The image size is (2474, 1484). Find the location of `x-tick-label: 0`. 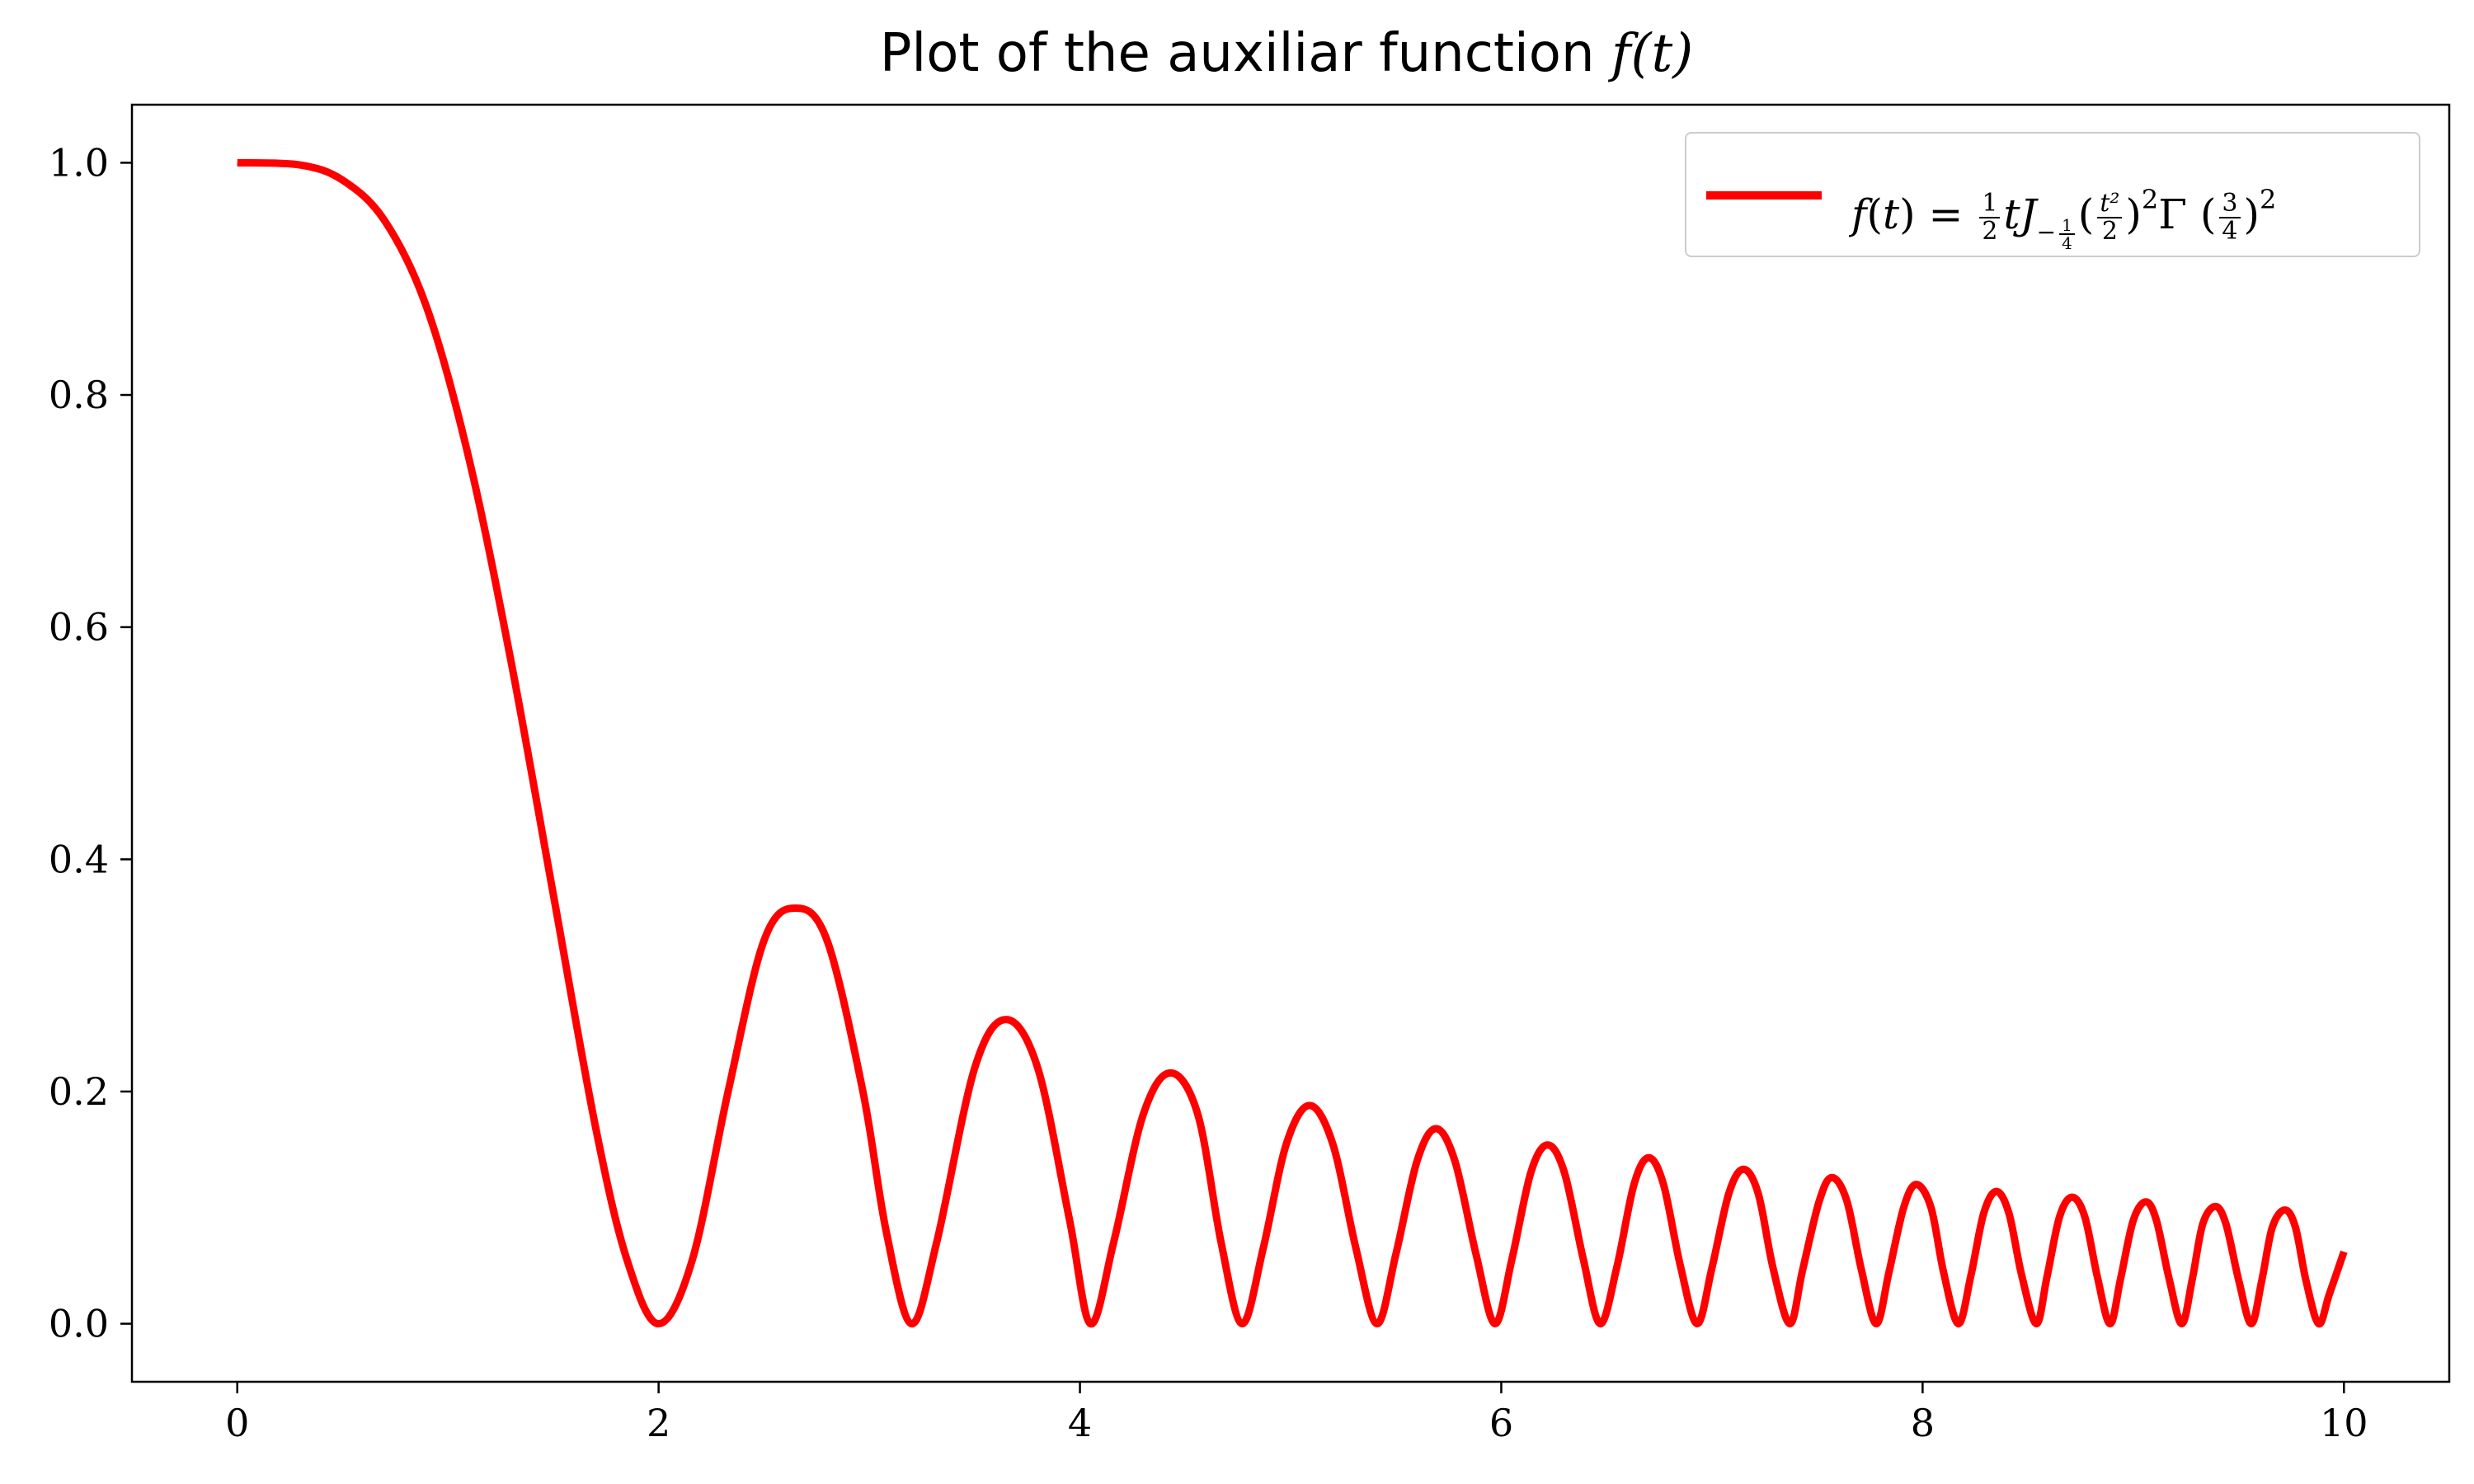

x-tick-label: 0 is located at coordinates (237, 1423).